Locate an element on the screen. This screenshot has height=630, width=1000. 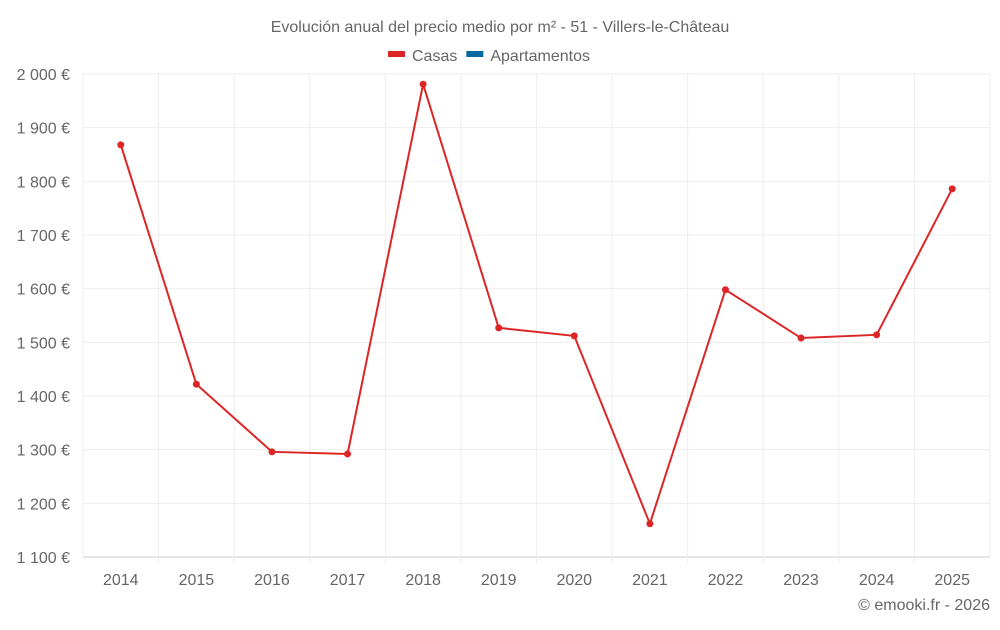
x-tick-label: 2016 is located at coordinates (272, 580).